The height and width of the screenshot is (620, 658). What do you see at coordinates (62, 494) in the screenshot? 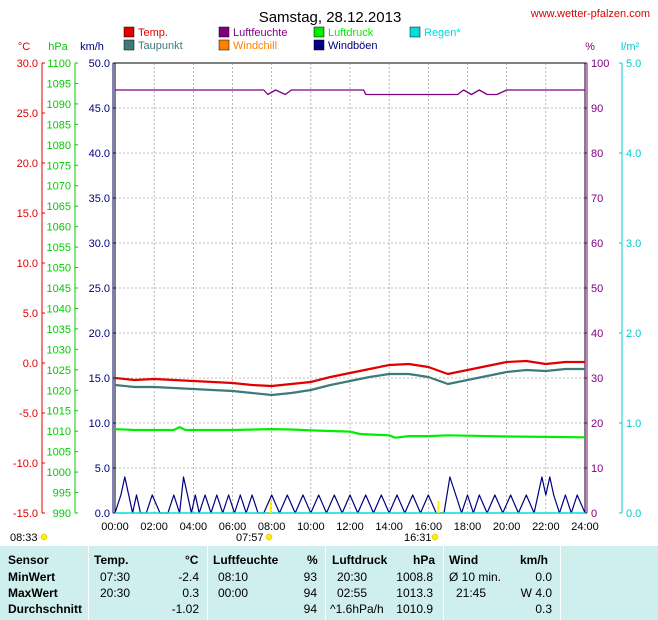
I see `pressure-tick-label: 995` at bounding box center [62, 494].